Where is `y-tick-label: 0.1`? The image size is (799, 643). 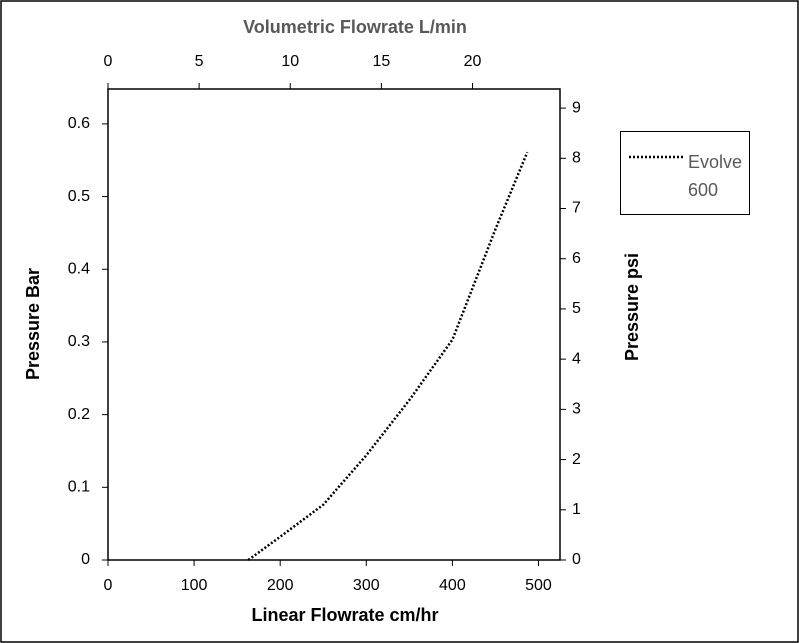
y-tick-label: 0.1 is located at coordinates (79, 487).